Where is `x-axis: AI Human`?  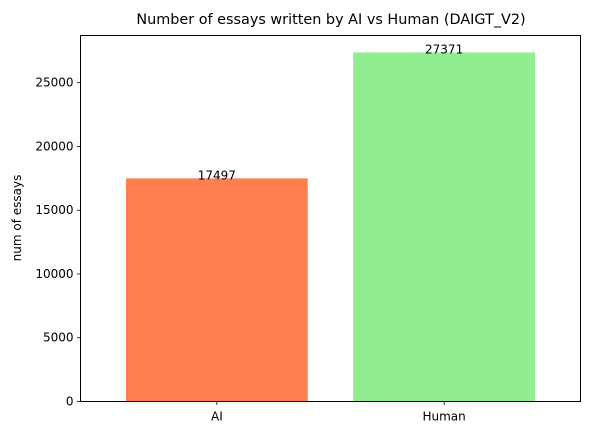 x-axis: AI Human is located at coordinates (338, 412).